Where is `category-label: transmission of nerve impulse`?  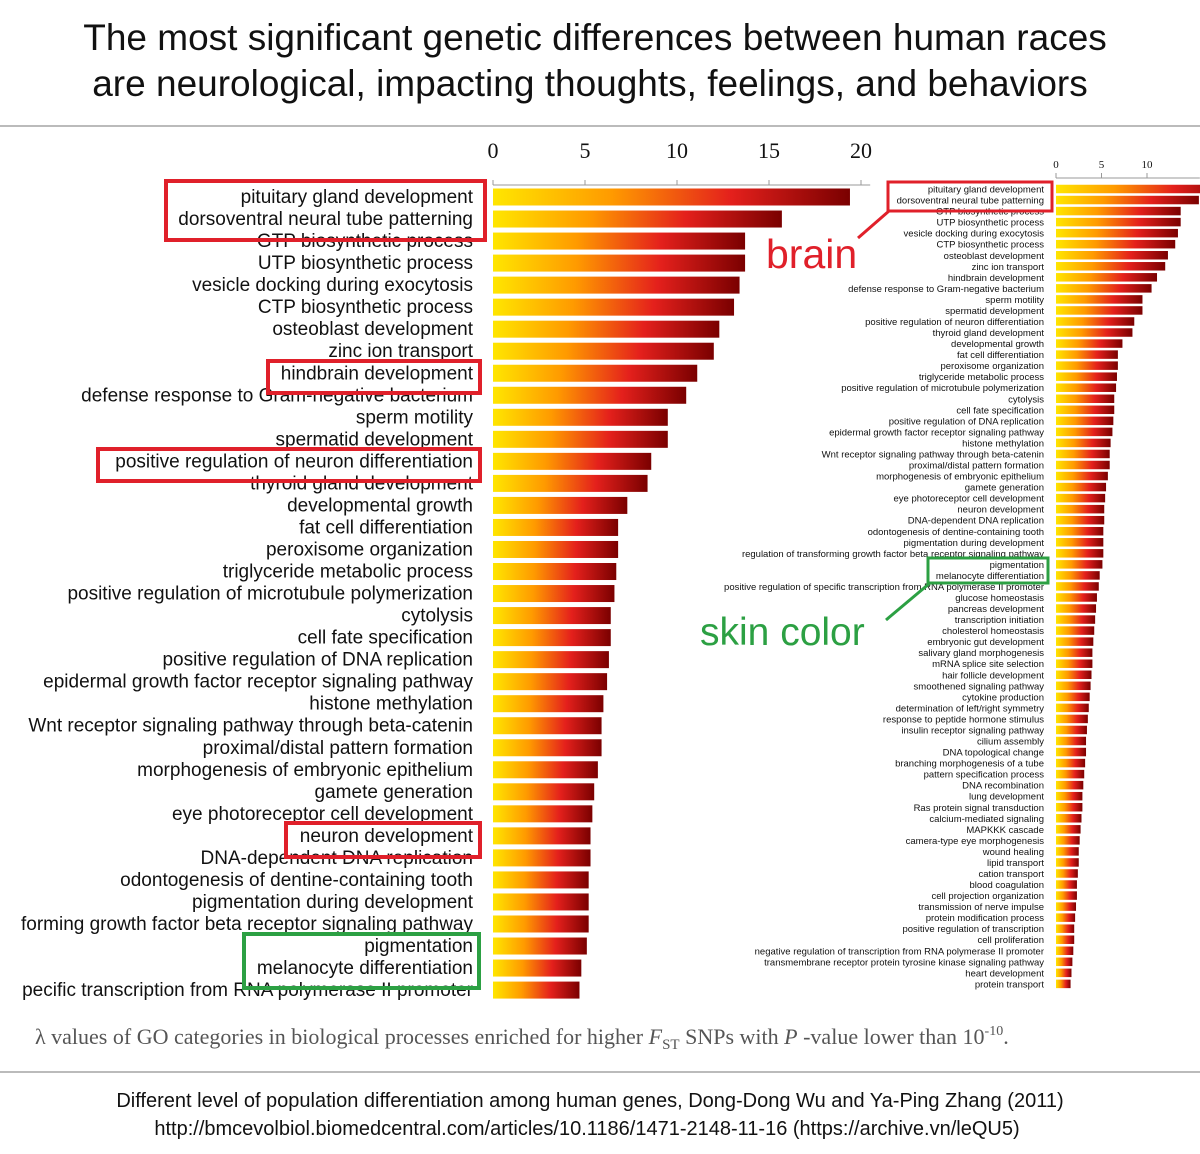
category-label: transmission of nerve impulse is located at coordinates (981, 907).